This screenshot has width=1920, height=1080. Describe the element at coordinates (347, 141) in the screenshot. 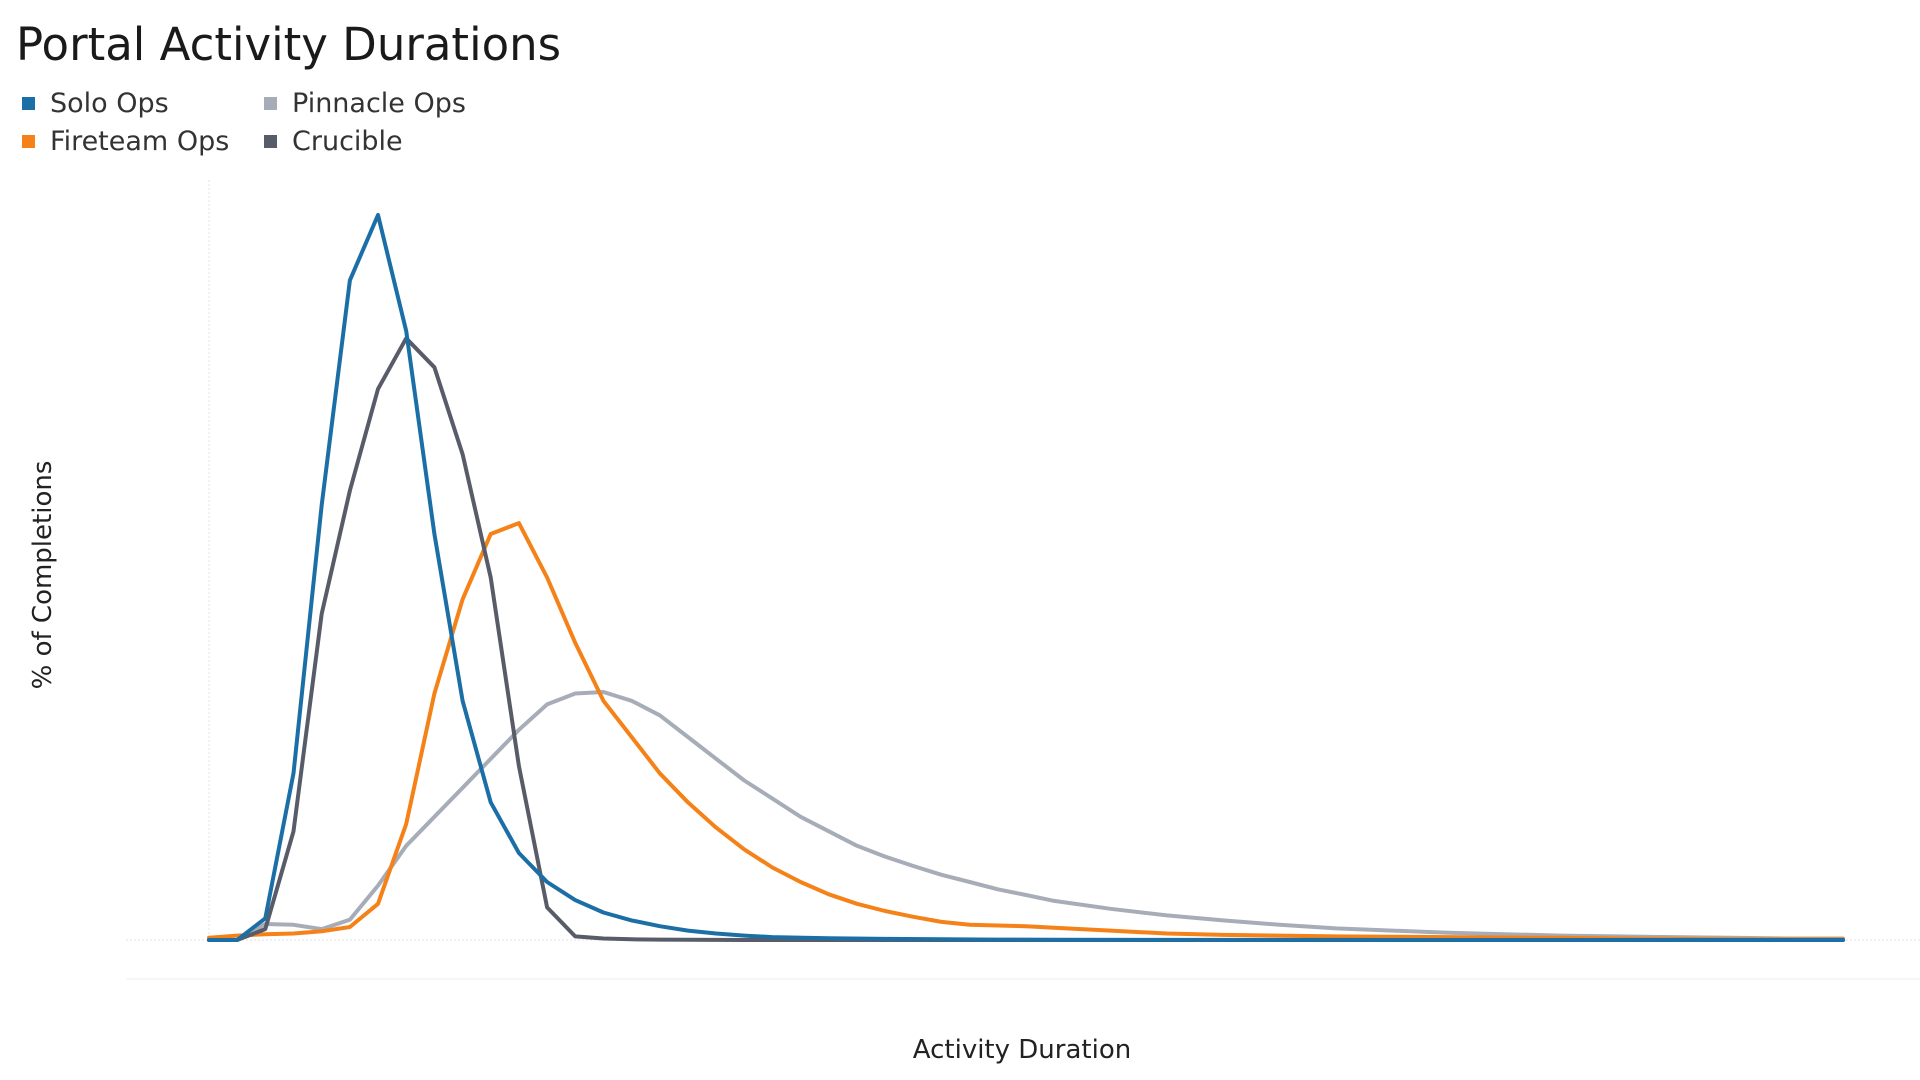

I see `legend-label-crucible: Crucible` at that location.